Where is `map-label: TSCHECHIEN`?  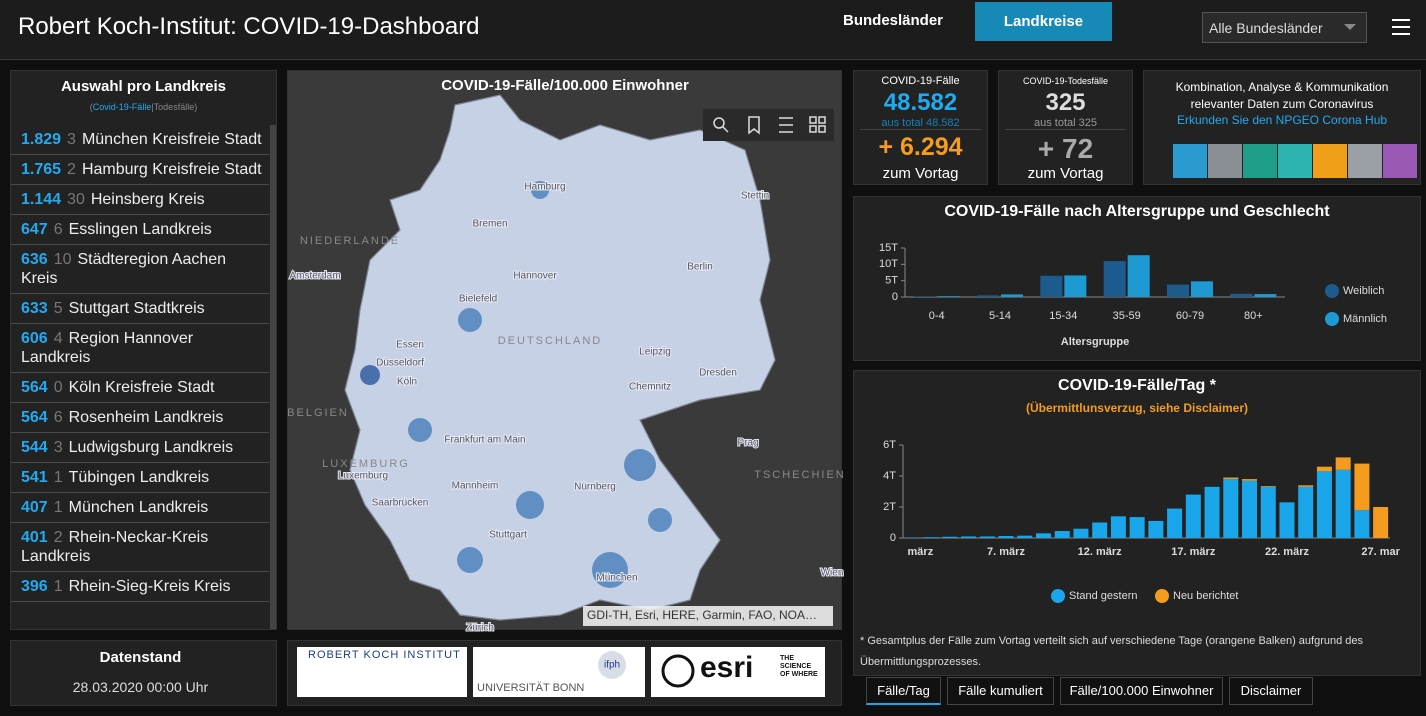
map-label: TSCHECHIEN is located at coordinates (800, 475).